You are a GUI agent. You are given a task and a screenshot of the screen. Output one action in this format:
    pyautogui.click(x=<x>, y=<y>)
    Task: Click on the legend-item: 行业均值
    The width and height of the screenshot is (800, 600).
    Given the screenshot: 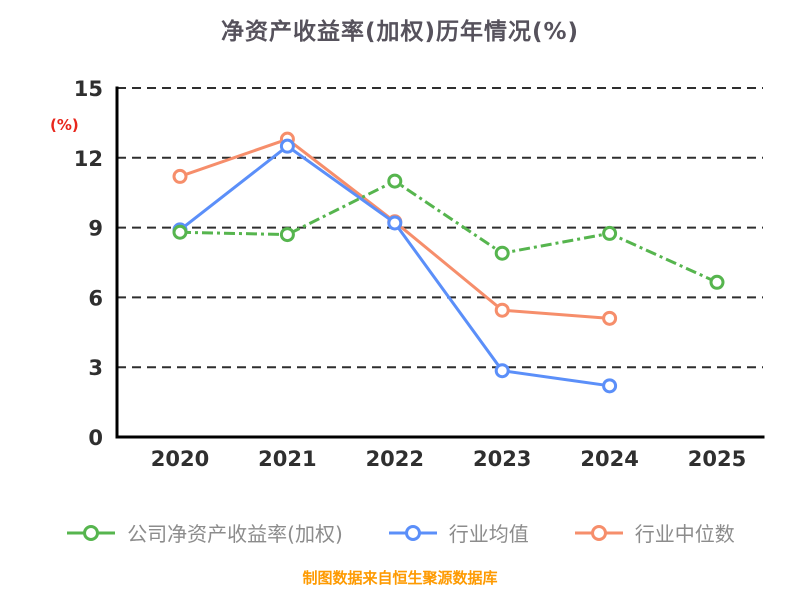 What is the action you would take?
    pyautogui.click(x=458, y=532)
    